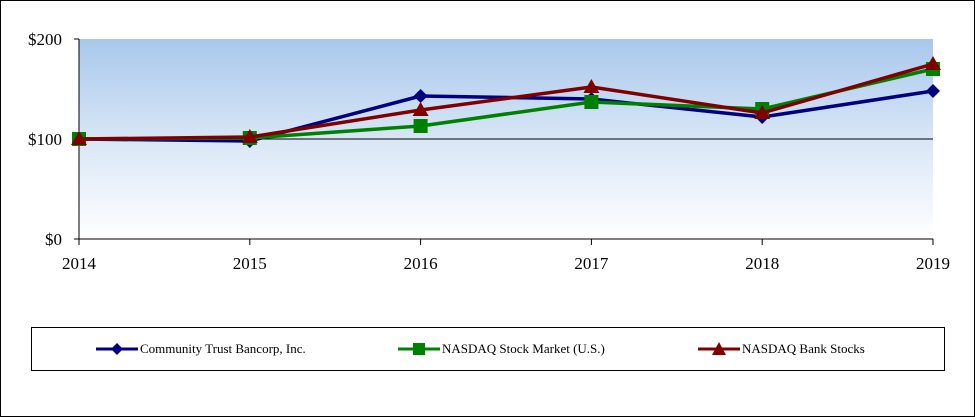 This screenshot has width=975, height=417. Describe the element at coordinates (421, 263) in the screenshot. I see `x-tick-label: 2016` at that location.